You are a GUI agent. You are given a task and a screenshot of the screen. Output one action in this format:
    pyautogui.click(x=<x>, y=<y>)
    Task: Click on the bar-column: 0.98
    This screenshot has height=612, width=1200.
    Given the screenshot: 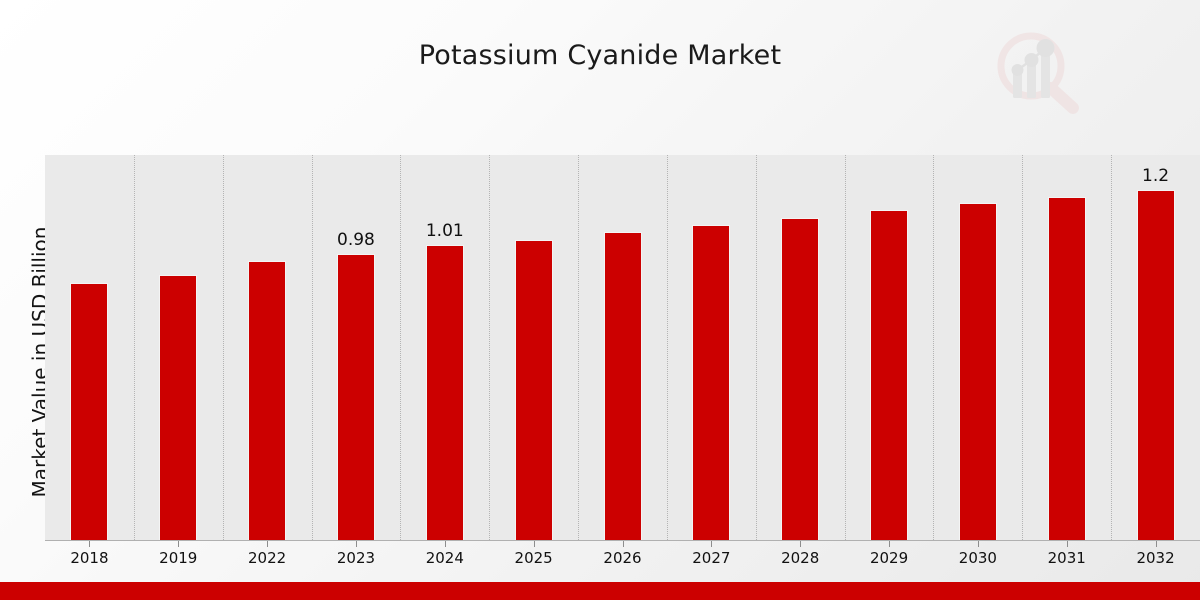 What is the action you would take?
    pyautogui.click(x=355, y=347)
    